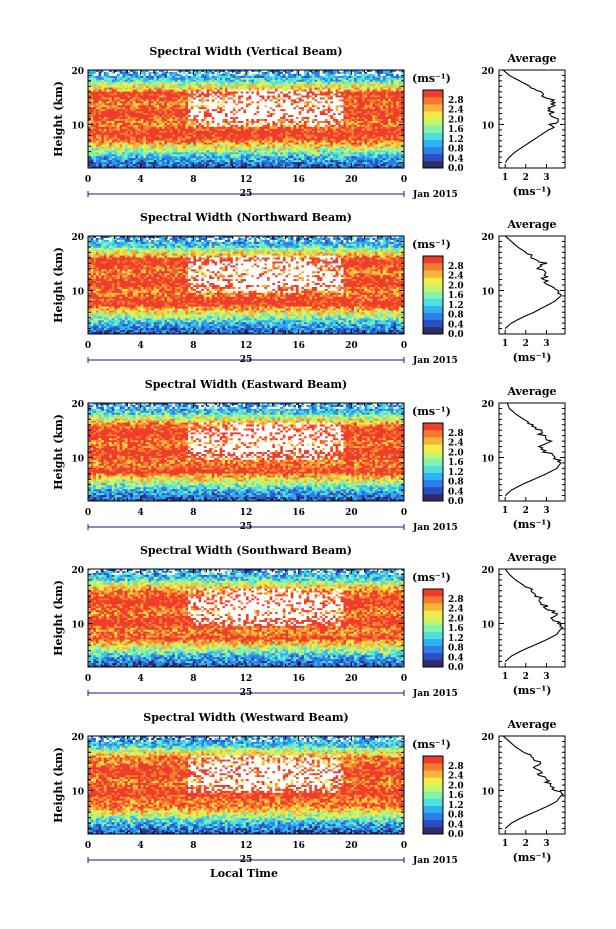 Image resolution: width=616 pixels, height=929 pixels. Describe the element at coordinates (456, 444) in the screenshot. I see `colorbar-tick-label: 2.4` at that location.